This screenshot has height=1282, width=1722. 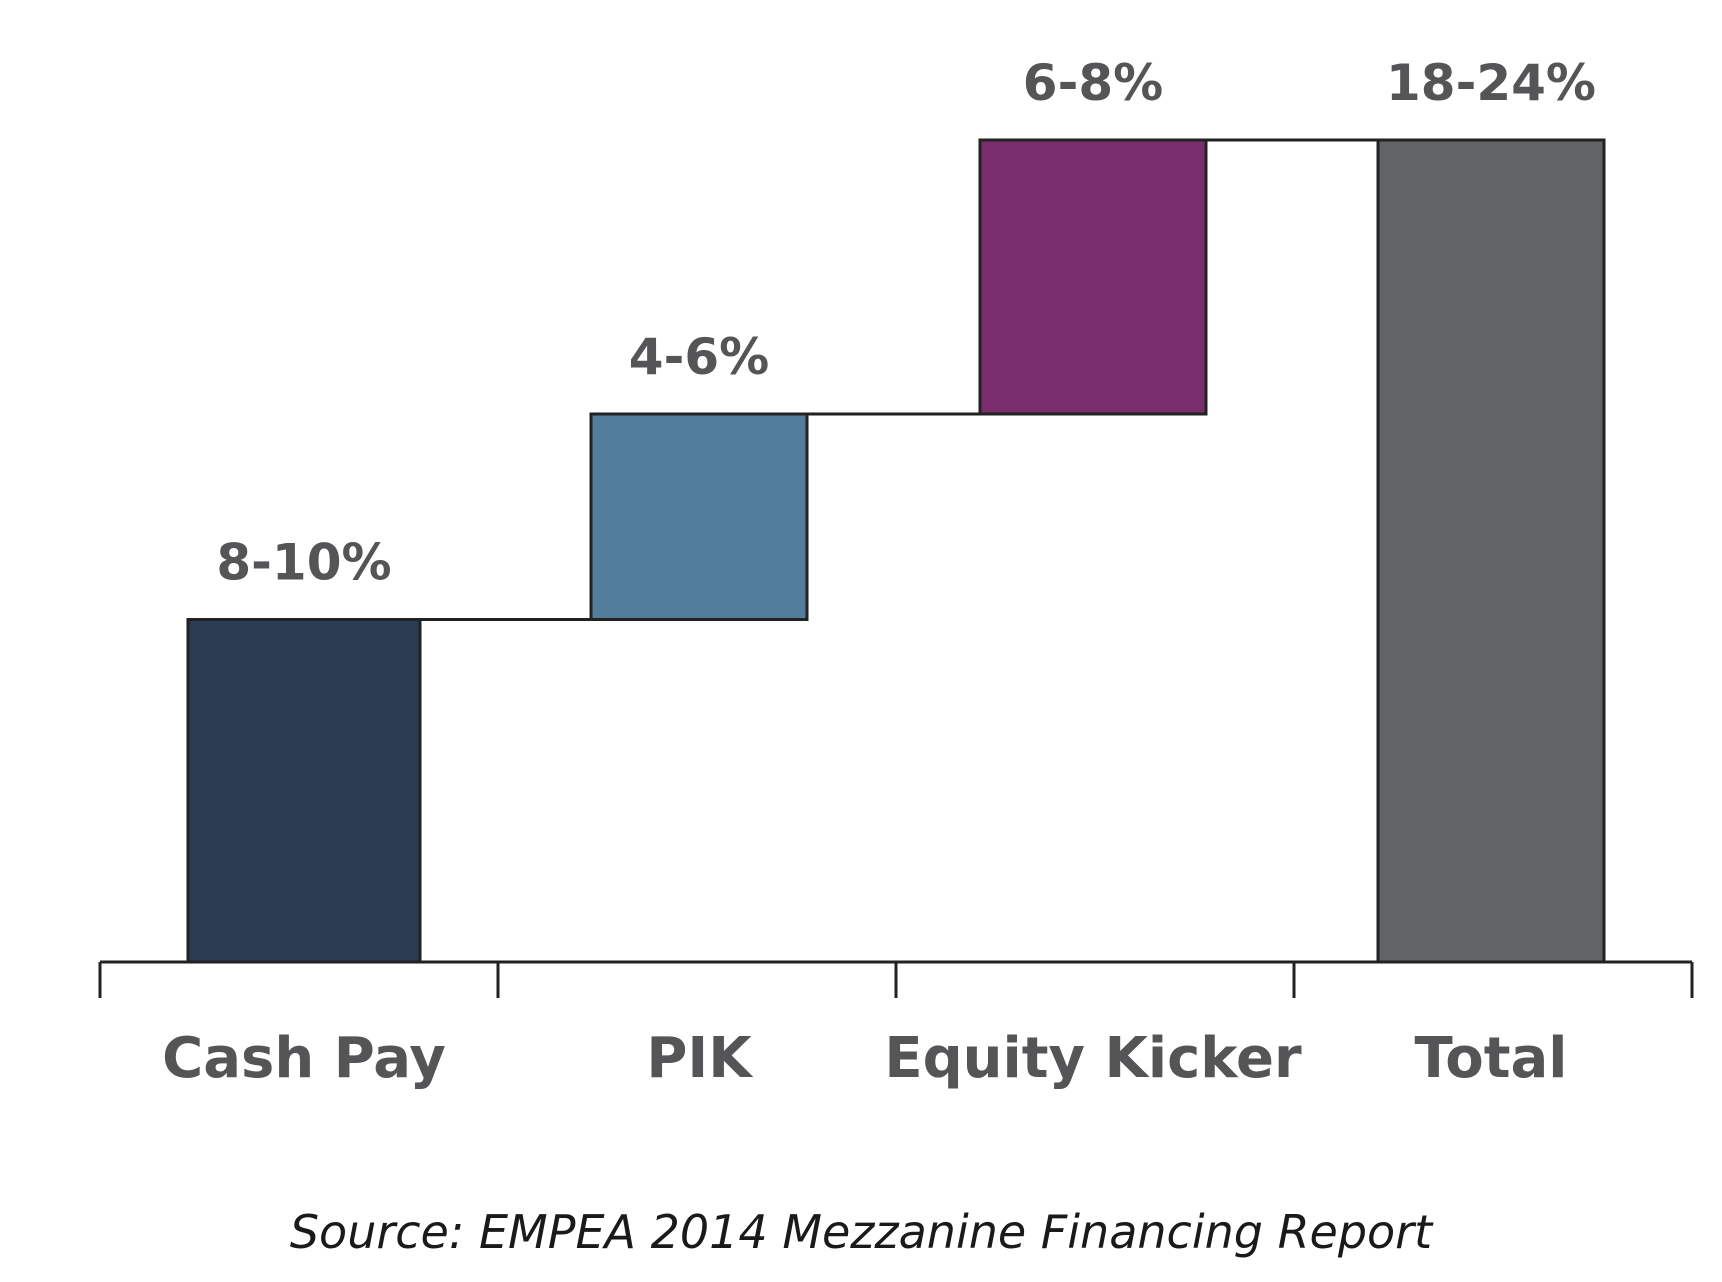 What do you see at coordinates (699, 357) in the screenshot?
I see `data-label: 4-6%` at bounding box center [699, 357].